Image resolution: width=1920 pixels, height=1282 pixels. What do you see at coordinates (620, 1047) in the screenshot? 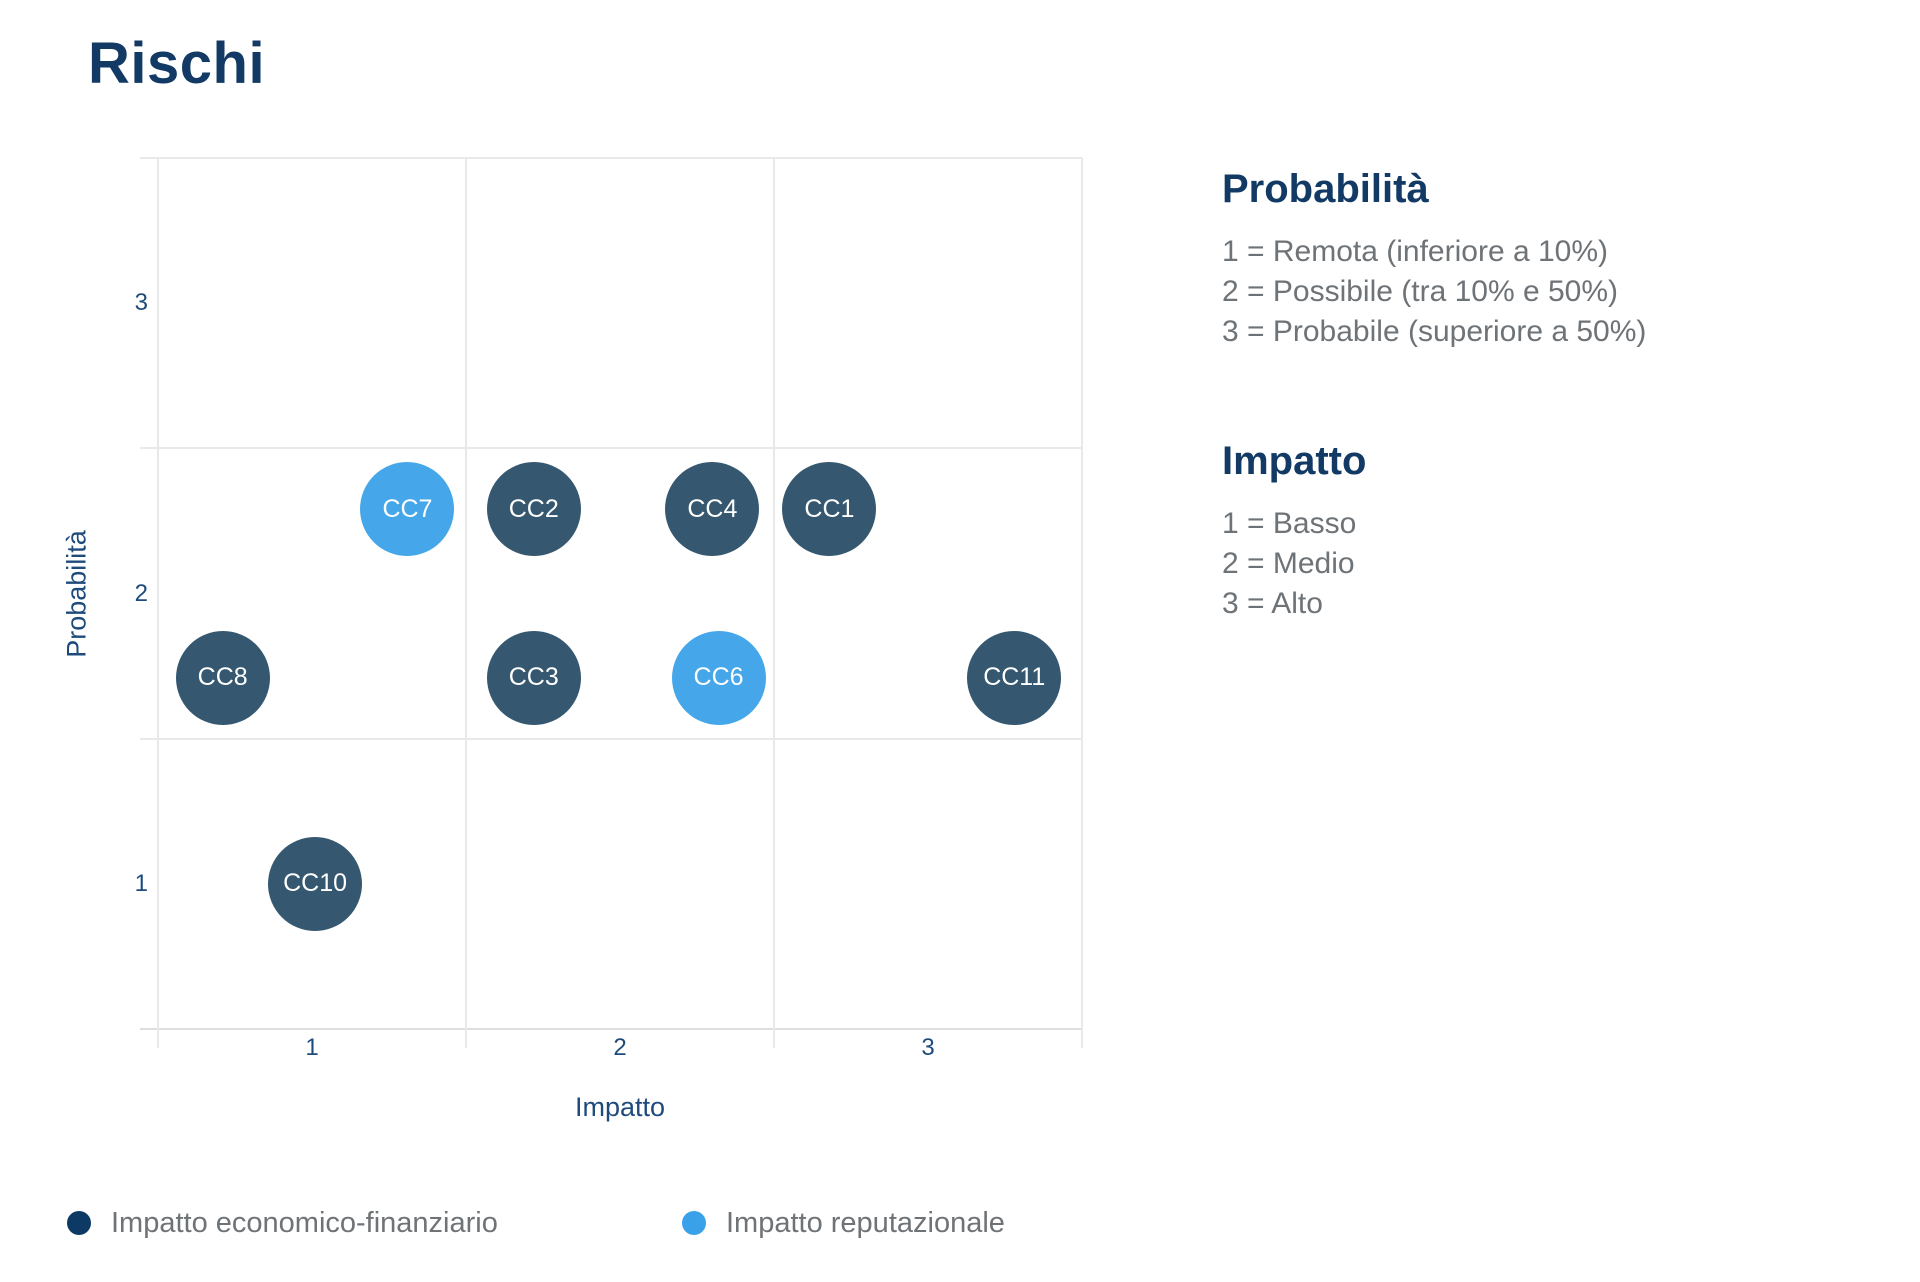
I see `x-tick-label: 2` at bounding box center [620, 1047].